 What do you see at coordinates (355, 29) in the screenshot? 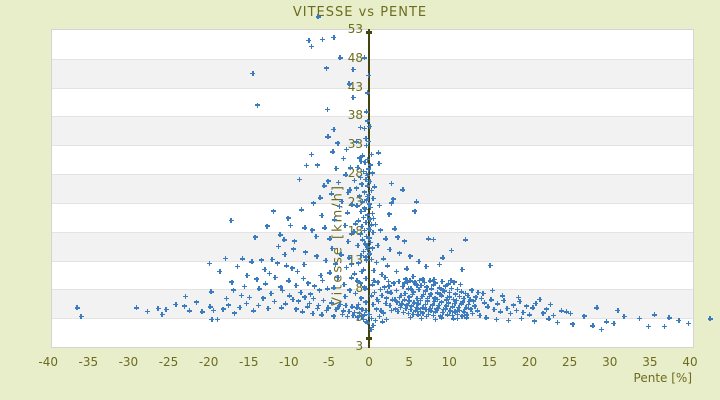
I see `y-tick-label: 53` at bounding box center [355, 29].